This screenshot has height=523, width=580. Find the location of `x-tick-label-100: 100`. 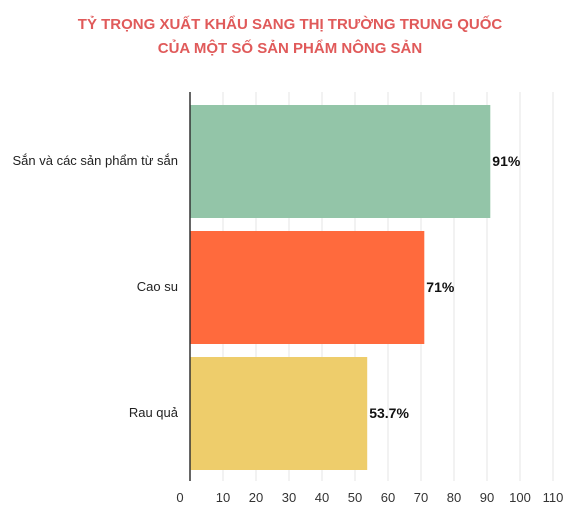

x-tick-label-100: 100 is located at coordinates (520, 497).